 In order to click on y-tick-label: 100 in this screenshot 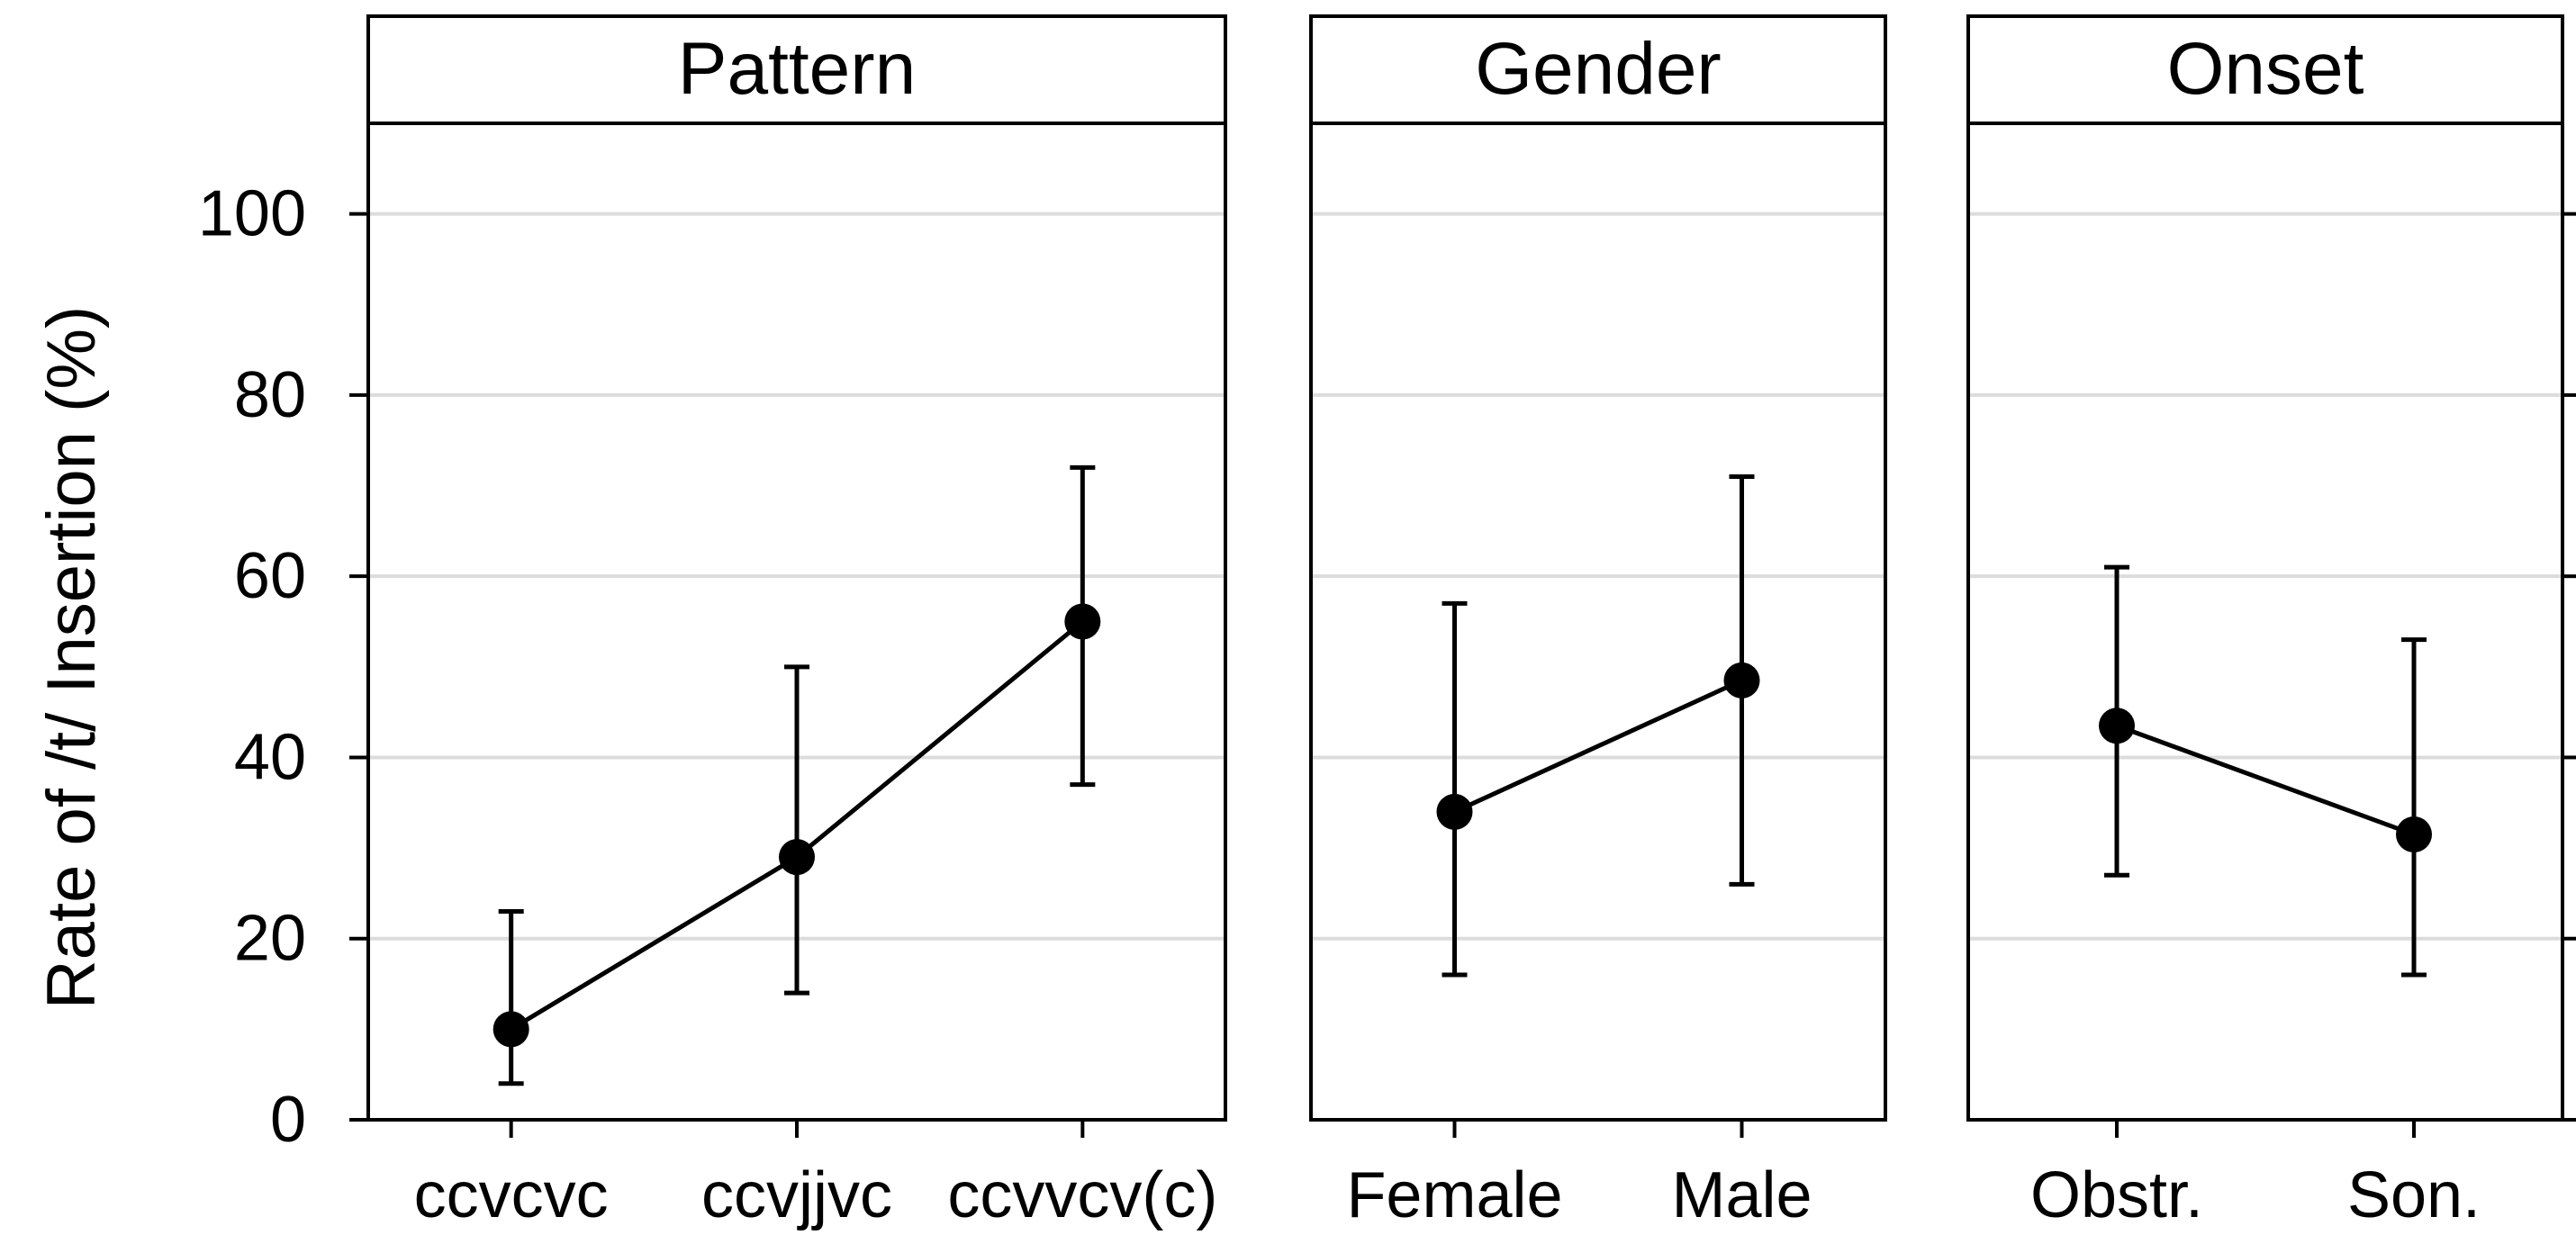, I will do `click(252, 214)`.